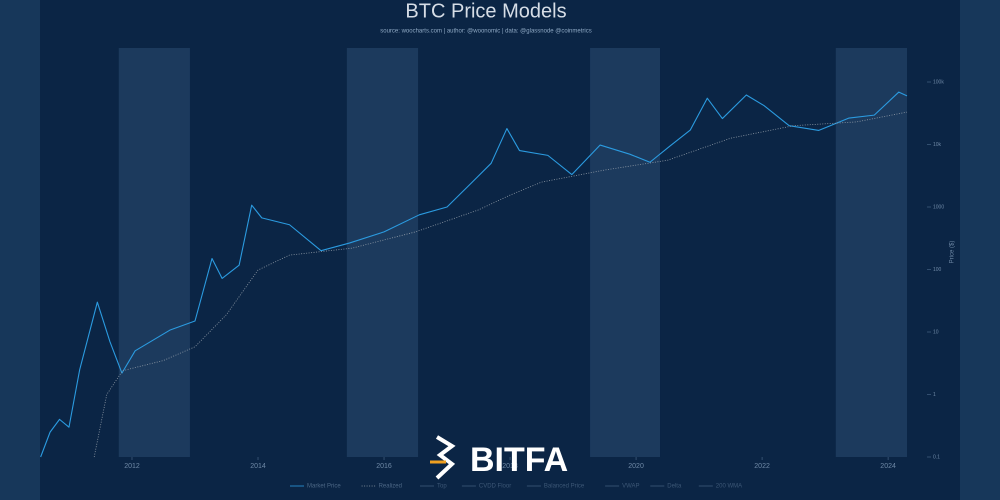 The image size is (1000, 500). I want to click on chart-title: BTC Price Models, so click(485, 11).